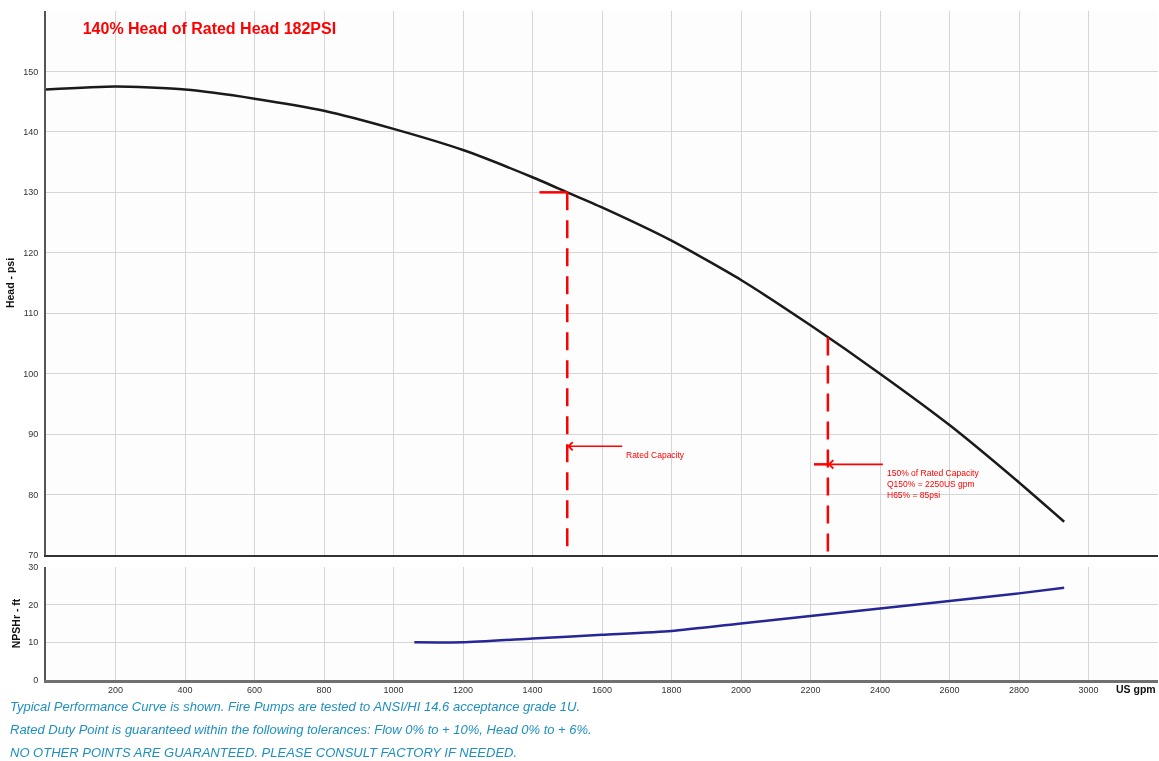  Describe the element at coordinates (254, 690) in the screenshot. I see `x-tick-label: 600` at that location.